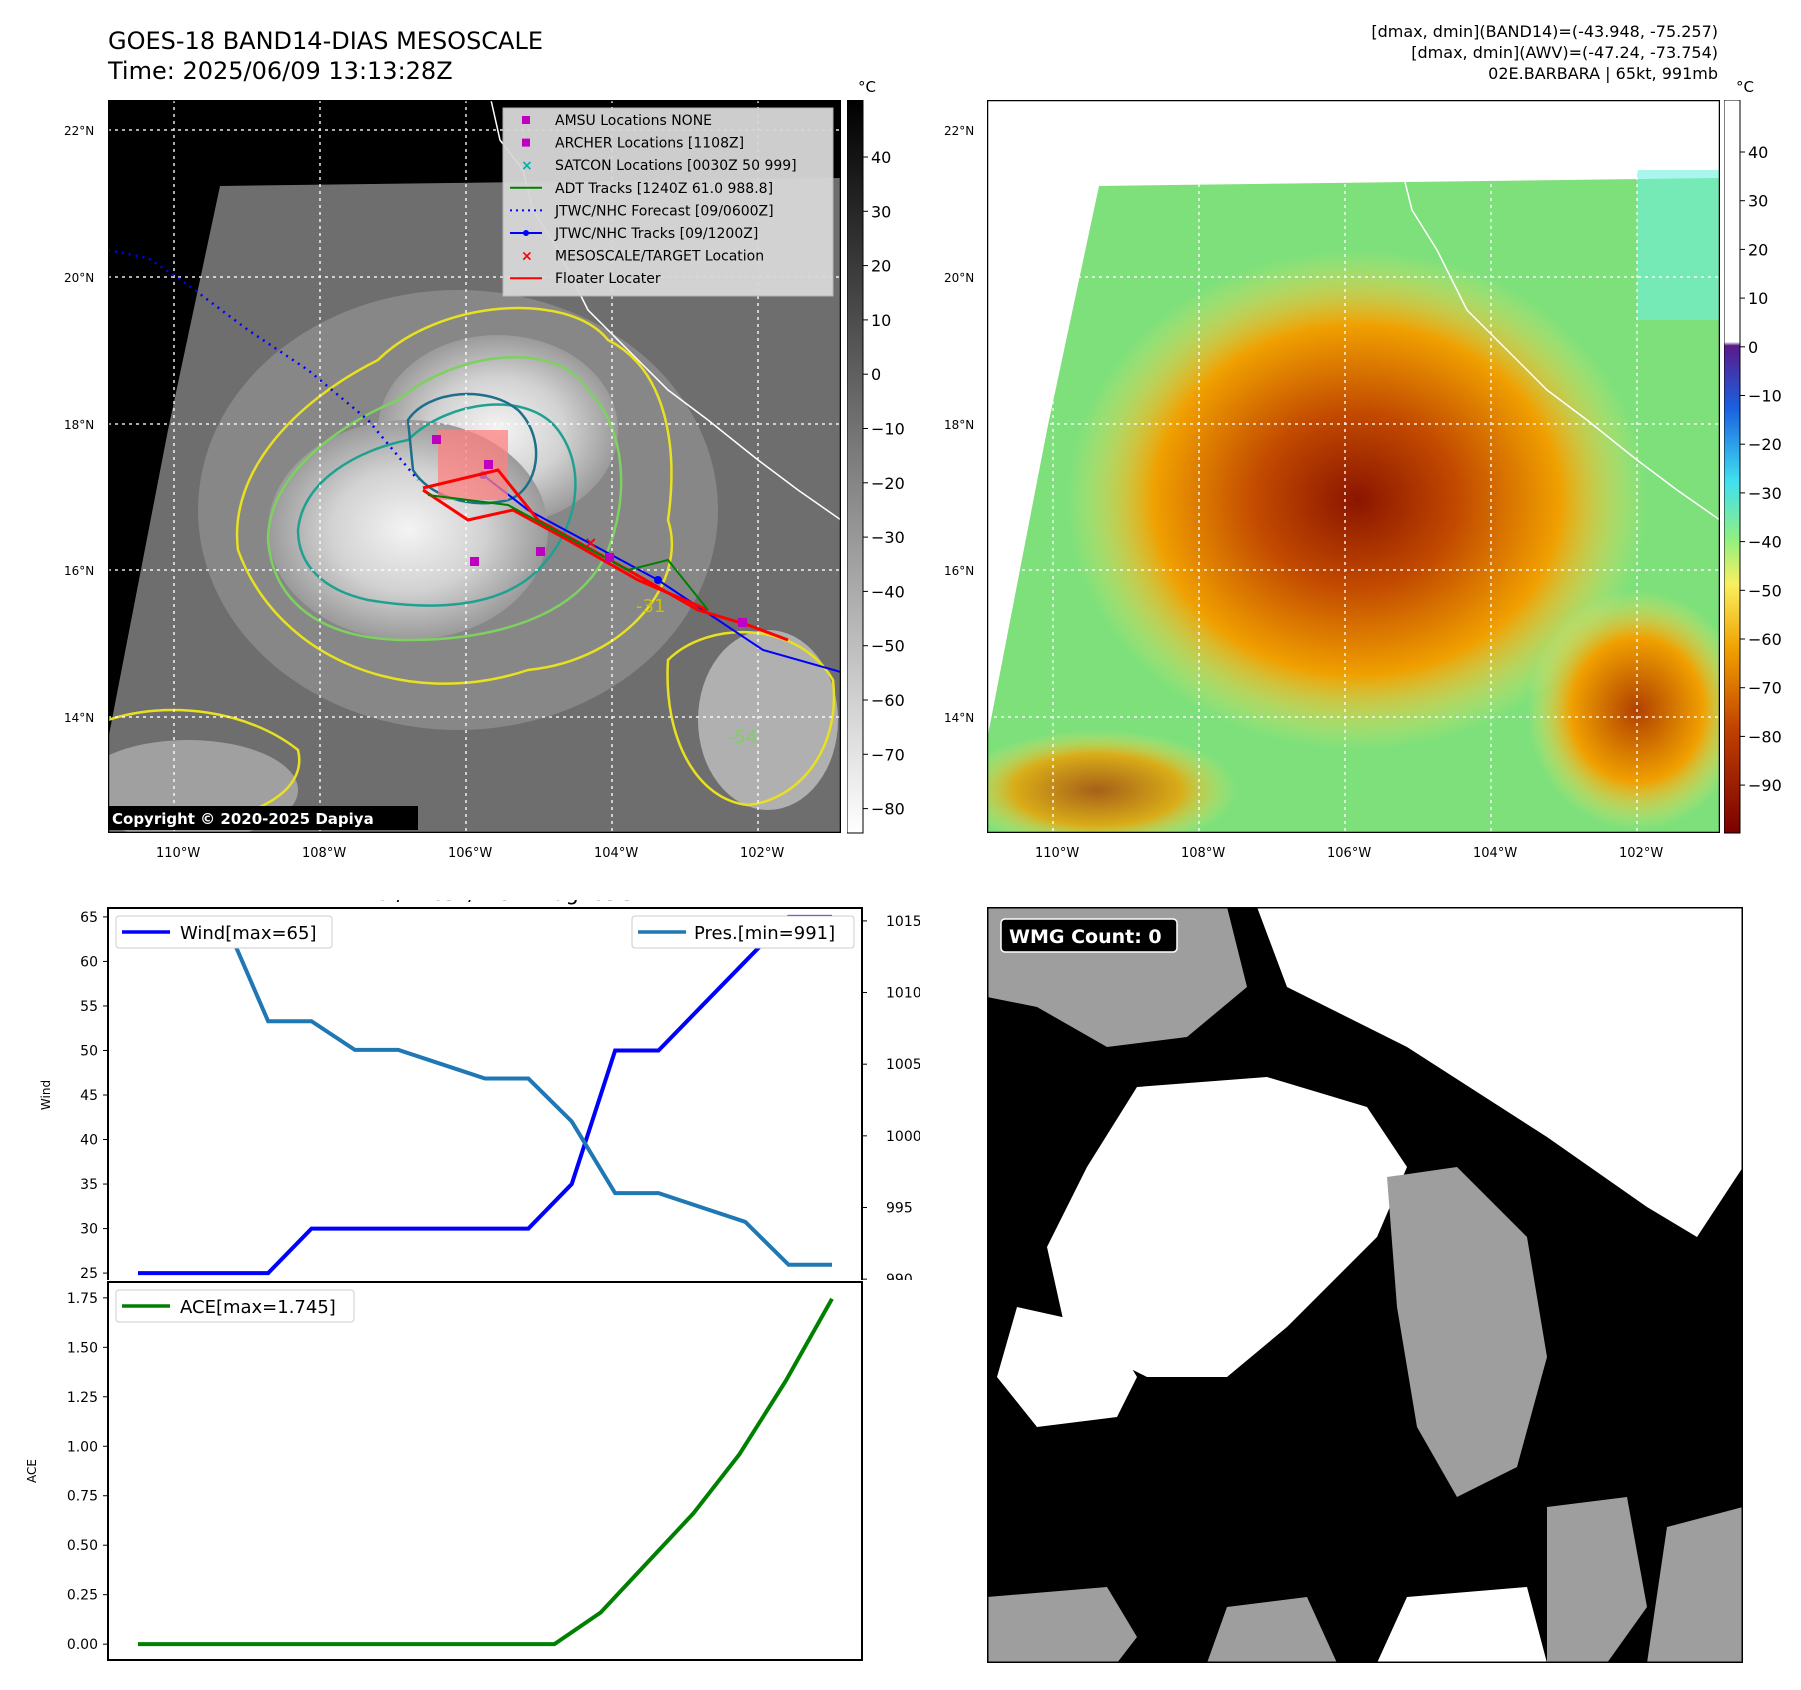 The height and width of the screenshot is (1690, 1801). I want to click on colorbar-tick-label: −70, so click(888, 754).